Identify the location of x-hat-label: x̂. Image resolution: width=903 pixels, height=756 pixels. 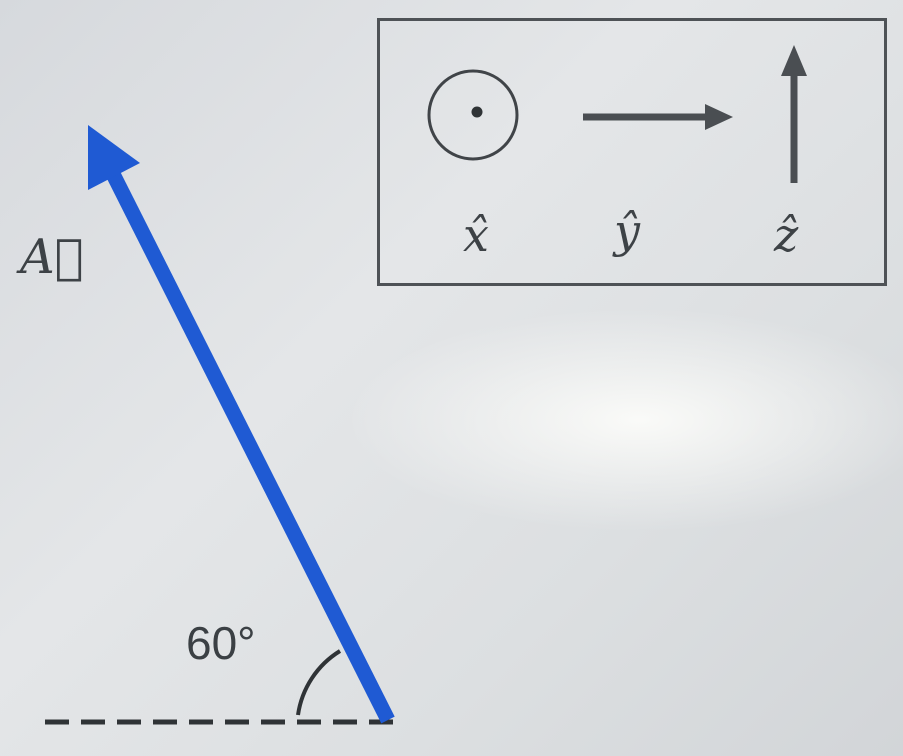
(476, 235).